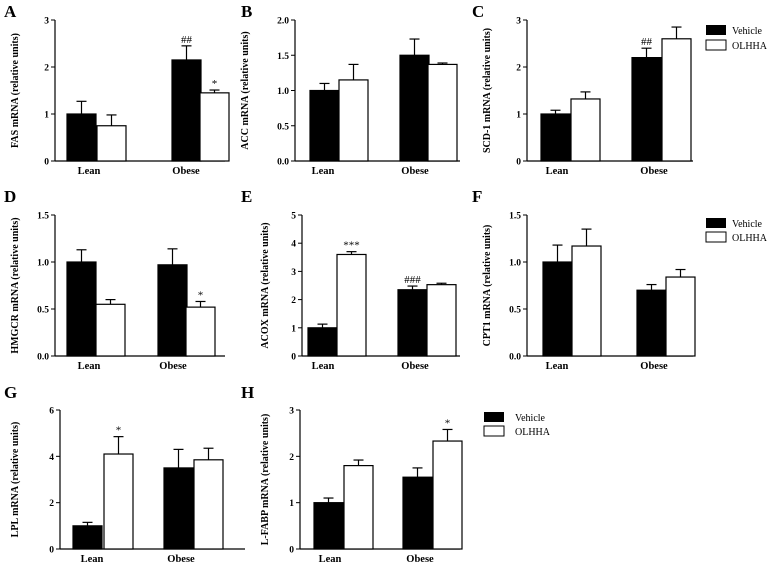 The height and width of the screenshot is (564, 772). Describe the element at coordinates (477, 196) in the screenshot. I see `panel-letter: F` at that location.